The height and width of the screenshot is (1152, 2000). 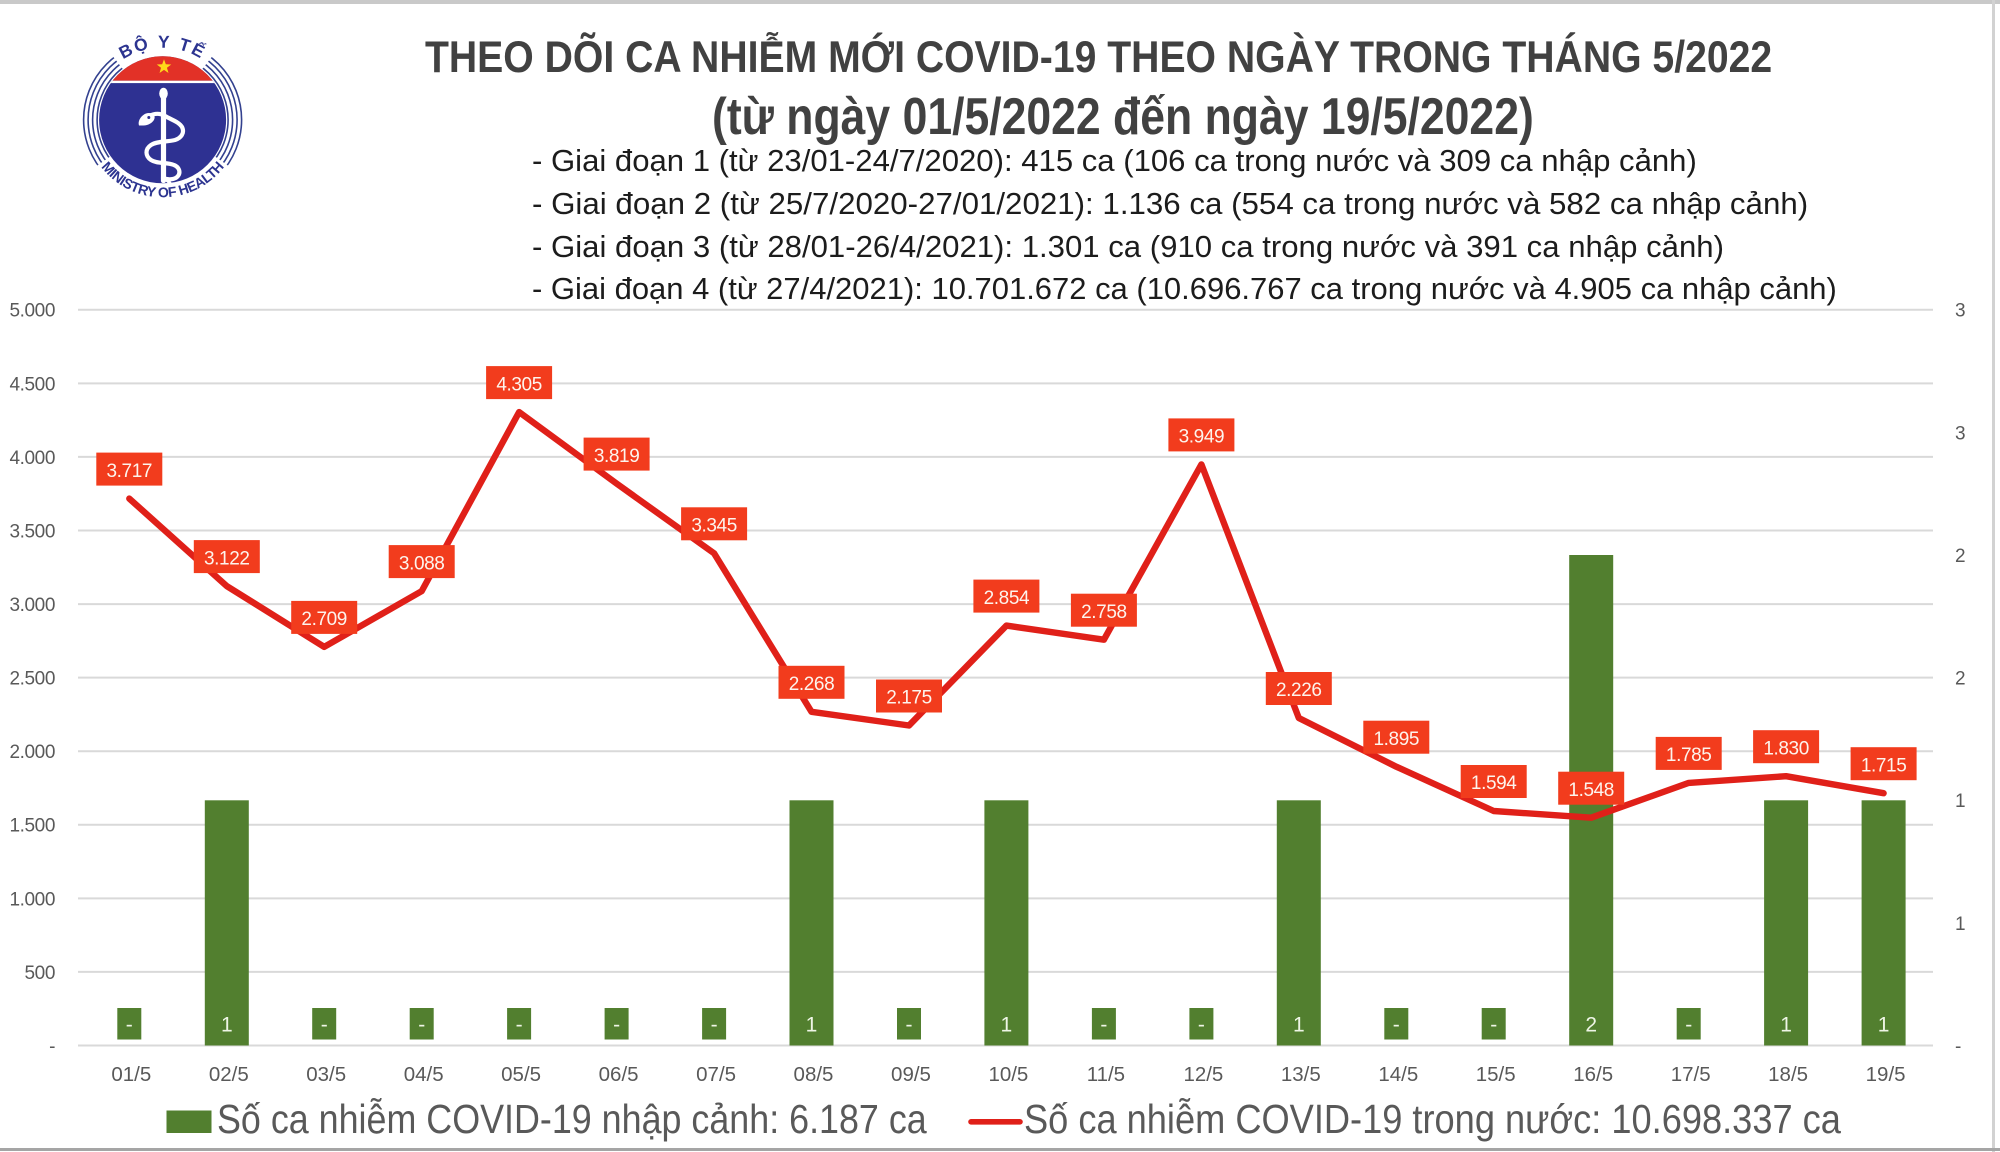 I want to click on svg-text: 2.000, so click(x=32, y=752).